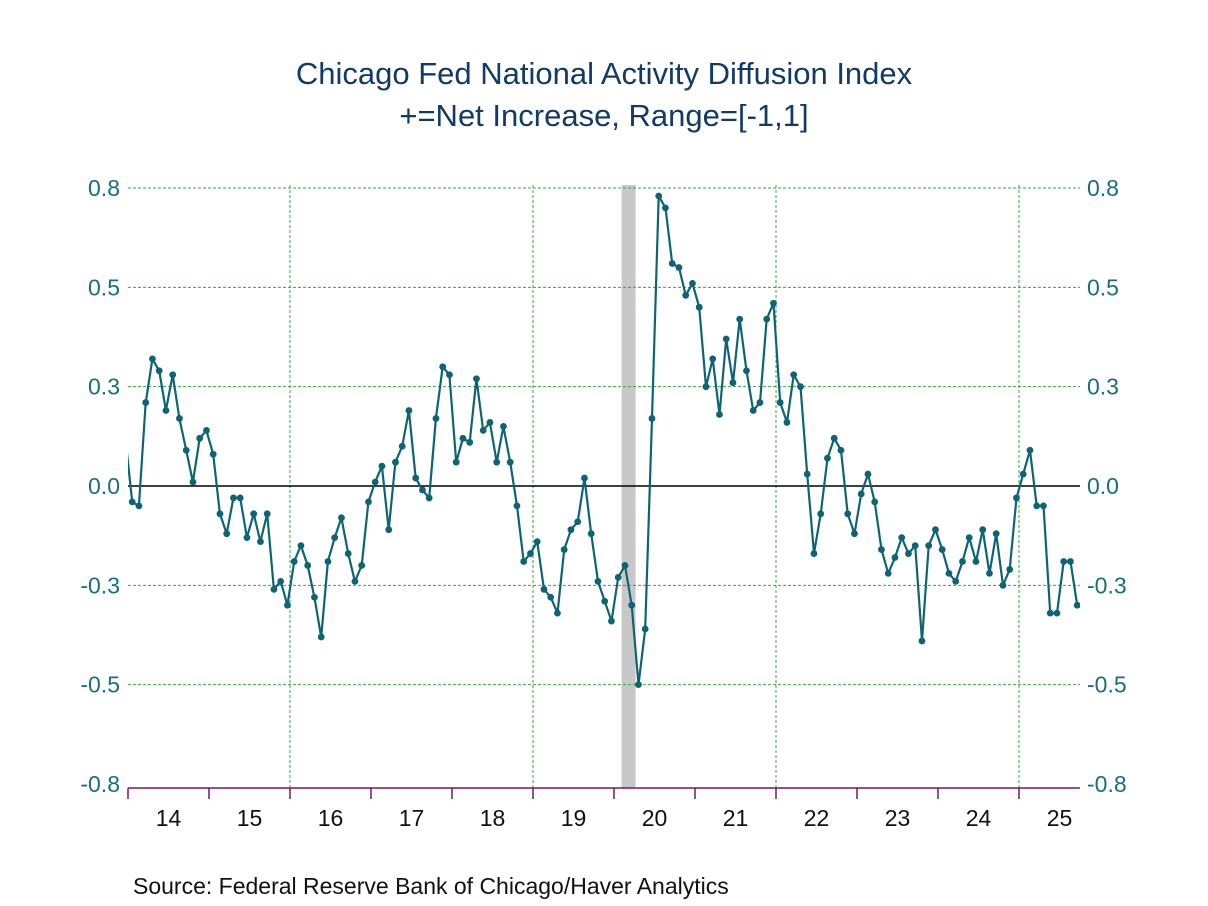 This screenshot has width=1208, height=906. I want to click on x-tick-label: 14, so click(169, 818).